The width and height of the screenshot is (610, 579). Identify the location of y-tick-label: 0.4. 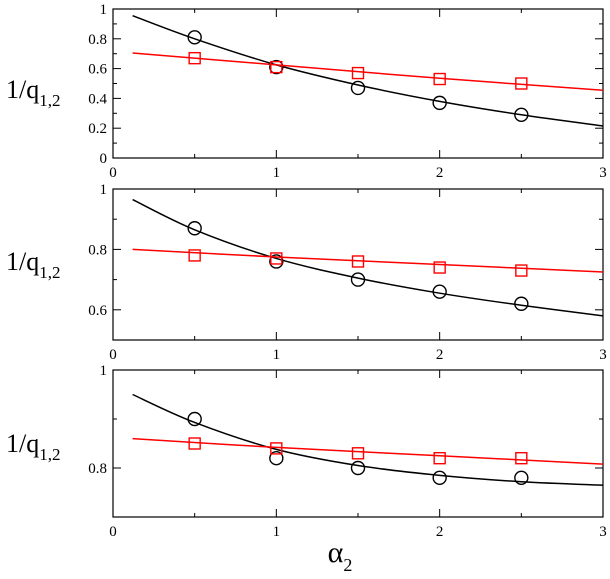
(97, 99).